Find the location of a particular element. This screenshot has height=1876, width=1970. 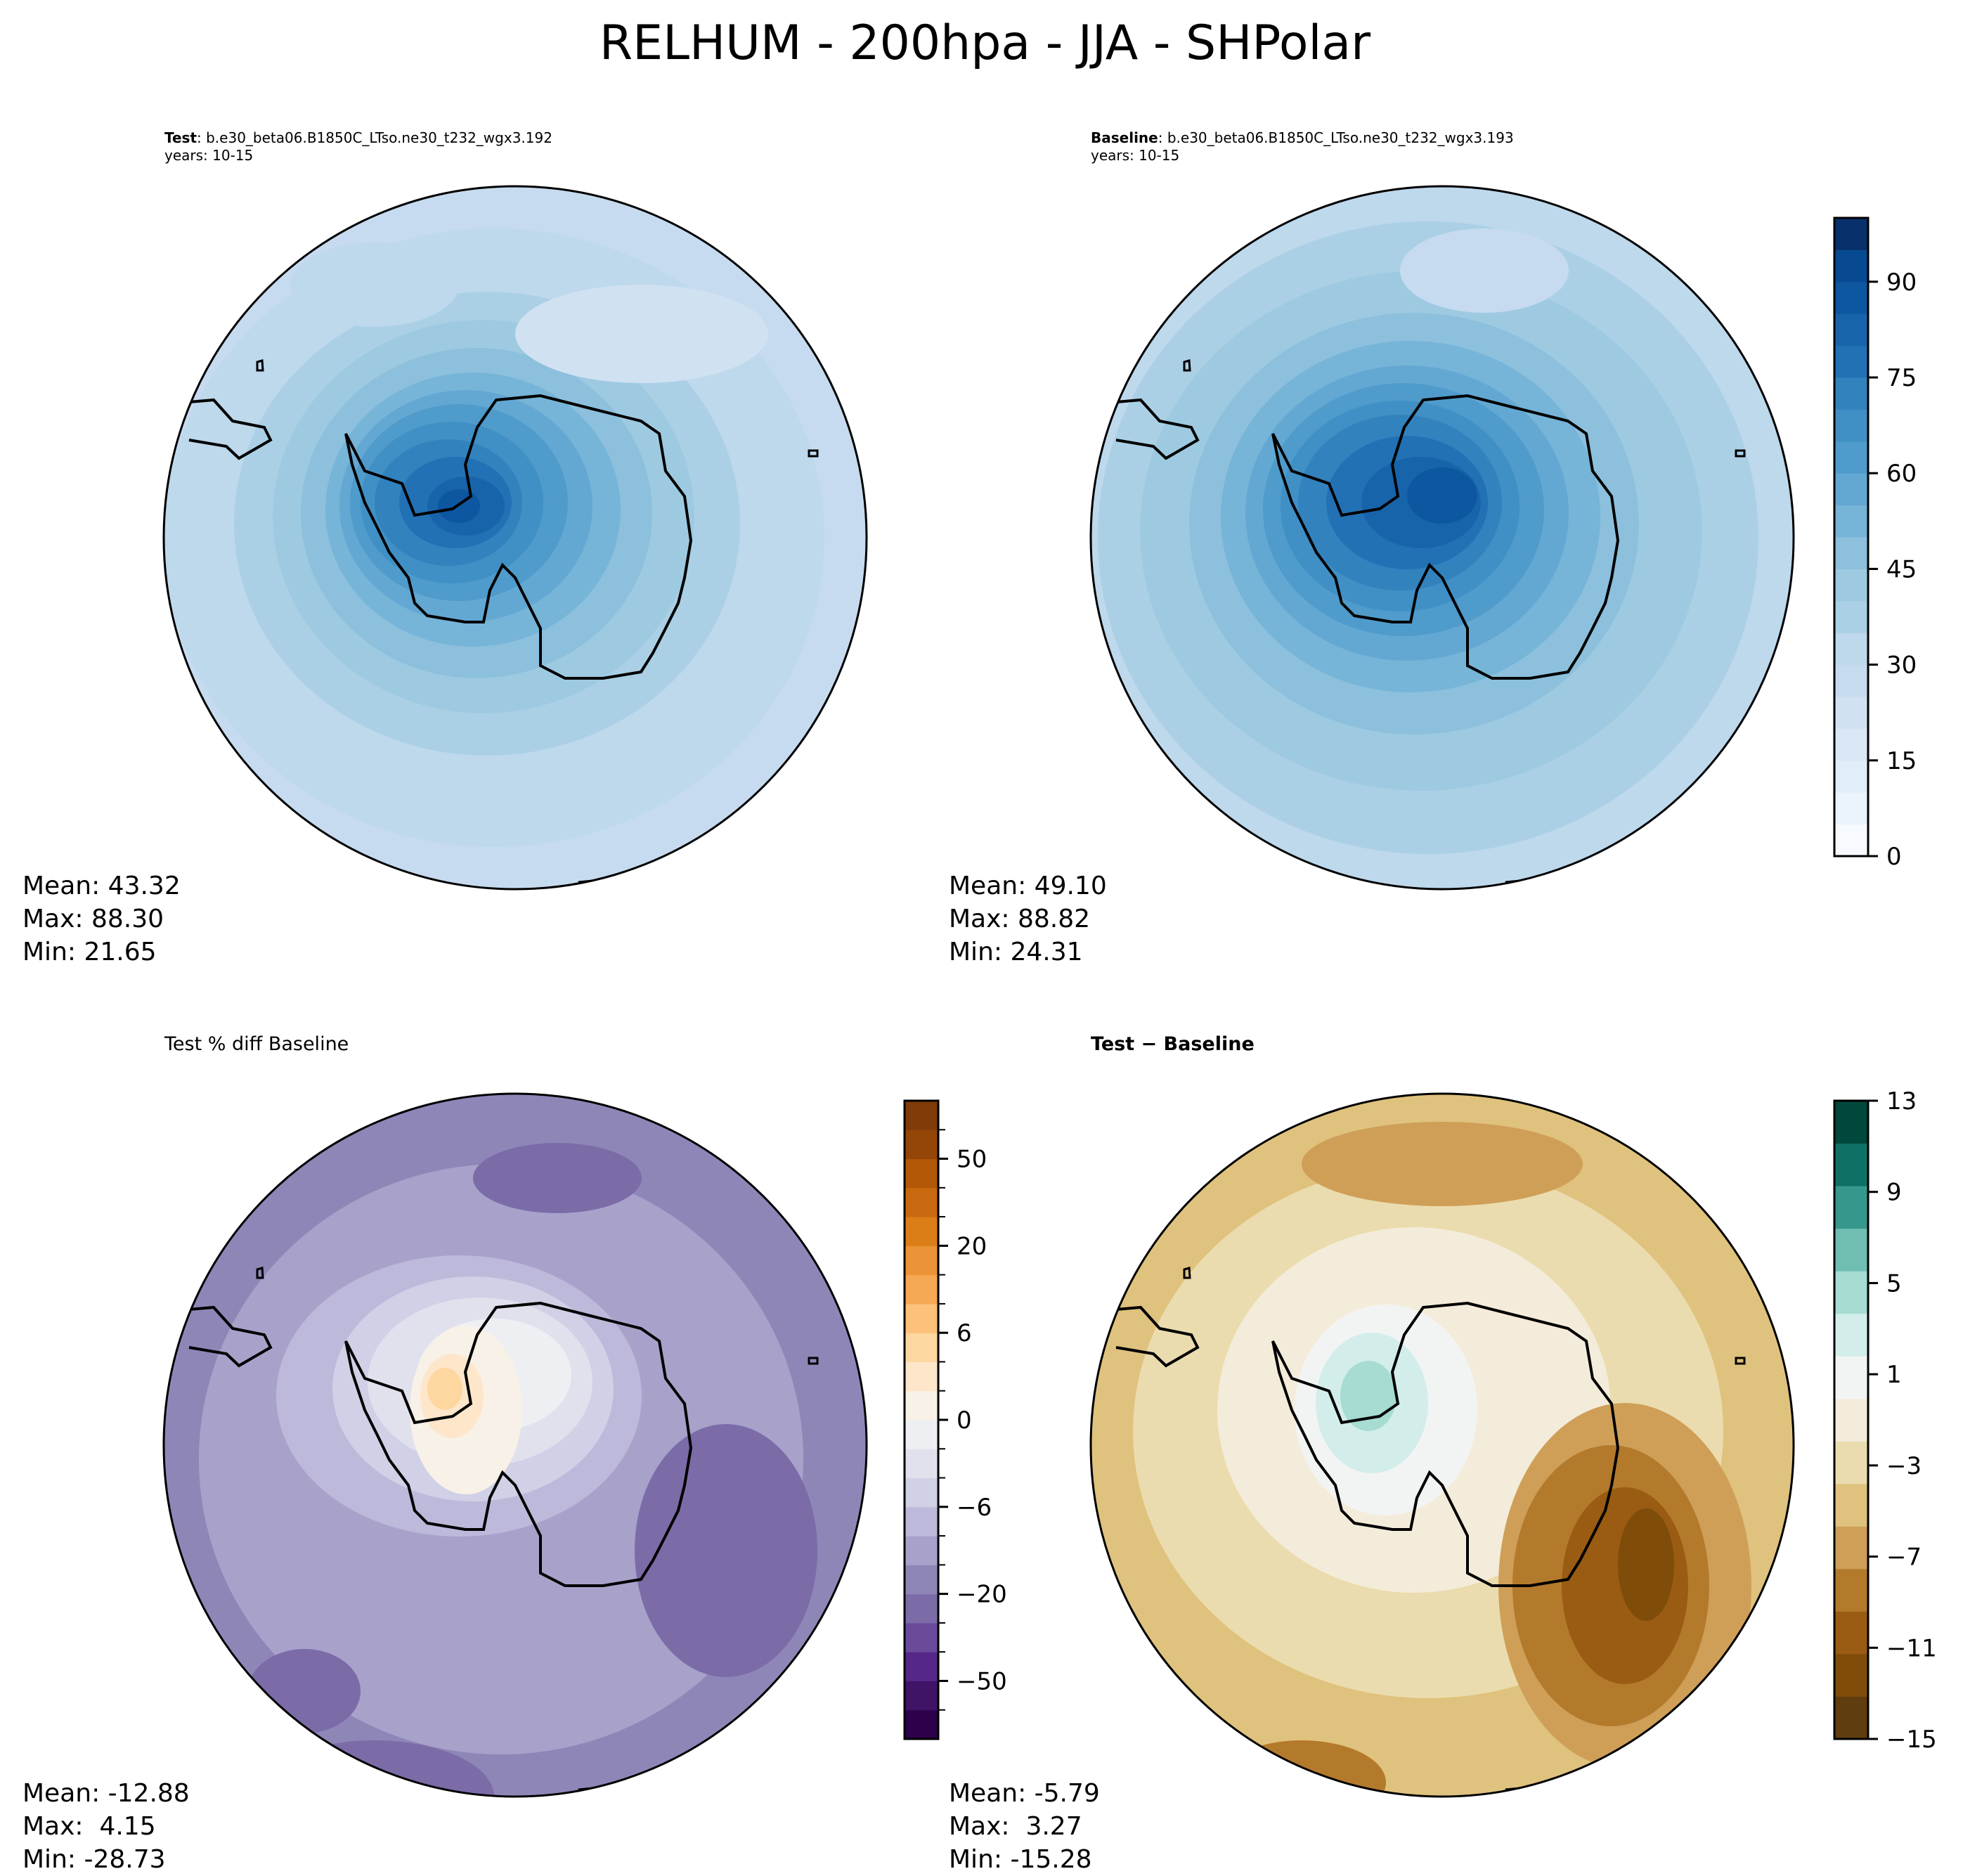

colorbar-tick-label: −3 is located at coordinates (1904, 1466).